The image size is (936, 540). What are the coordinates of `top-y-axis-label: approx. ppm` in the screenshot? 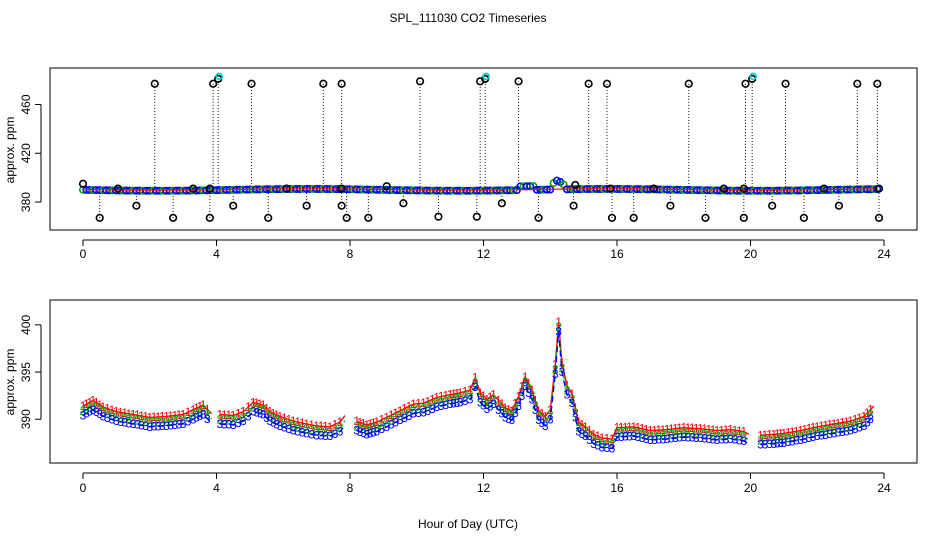 It's located at (10, 150).